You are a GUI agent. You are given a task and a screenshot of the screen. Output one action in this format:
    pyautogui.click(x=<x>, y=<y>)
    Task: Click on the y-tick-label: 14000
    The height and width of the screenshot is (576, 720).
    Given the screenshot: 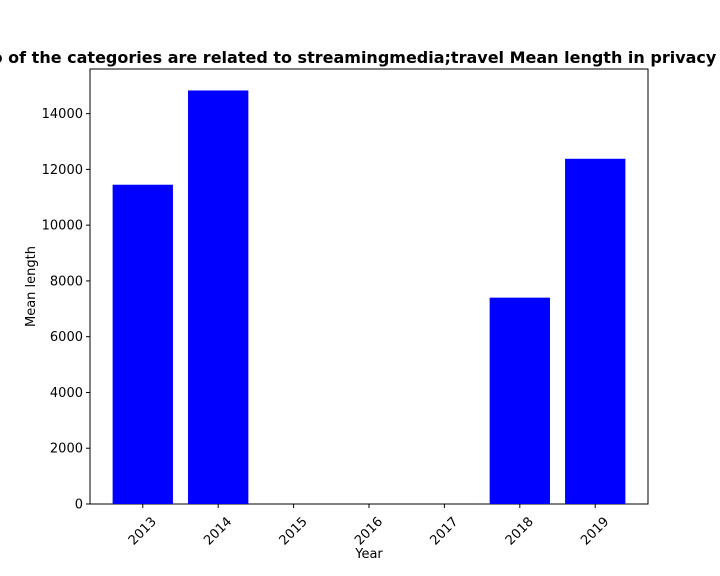 What is the action you would take?
    pyautogui.click(x=62, y=114)
    